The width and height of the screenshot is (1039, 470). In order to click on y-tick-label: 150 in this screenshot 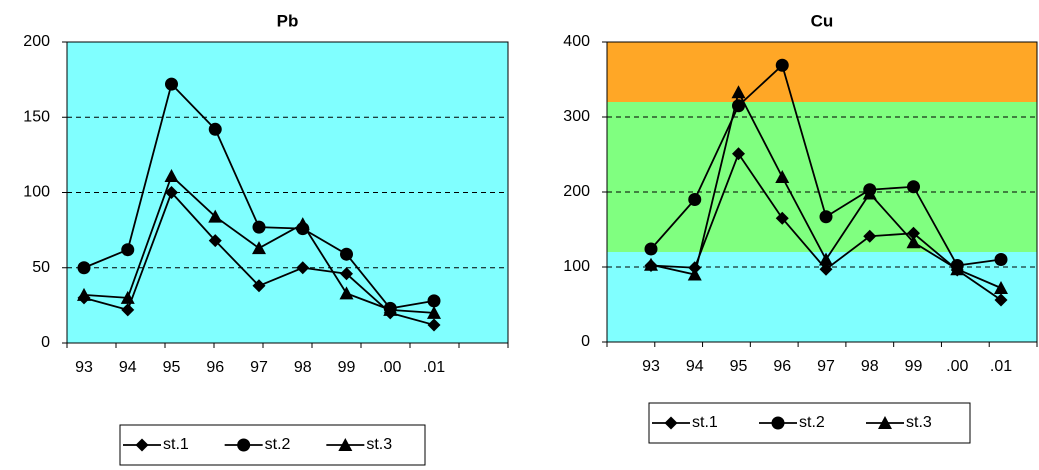, I will do `click(36, 116)`.